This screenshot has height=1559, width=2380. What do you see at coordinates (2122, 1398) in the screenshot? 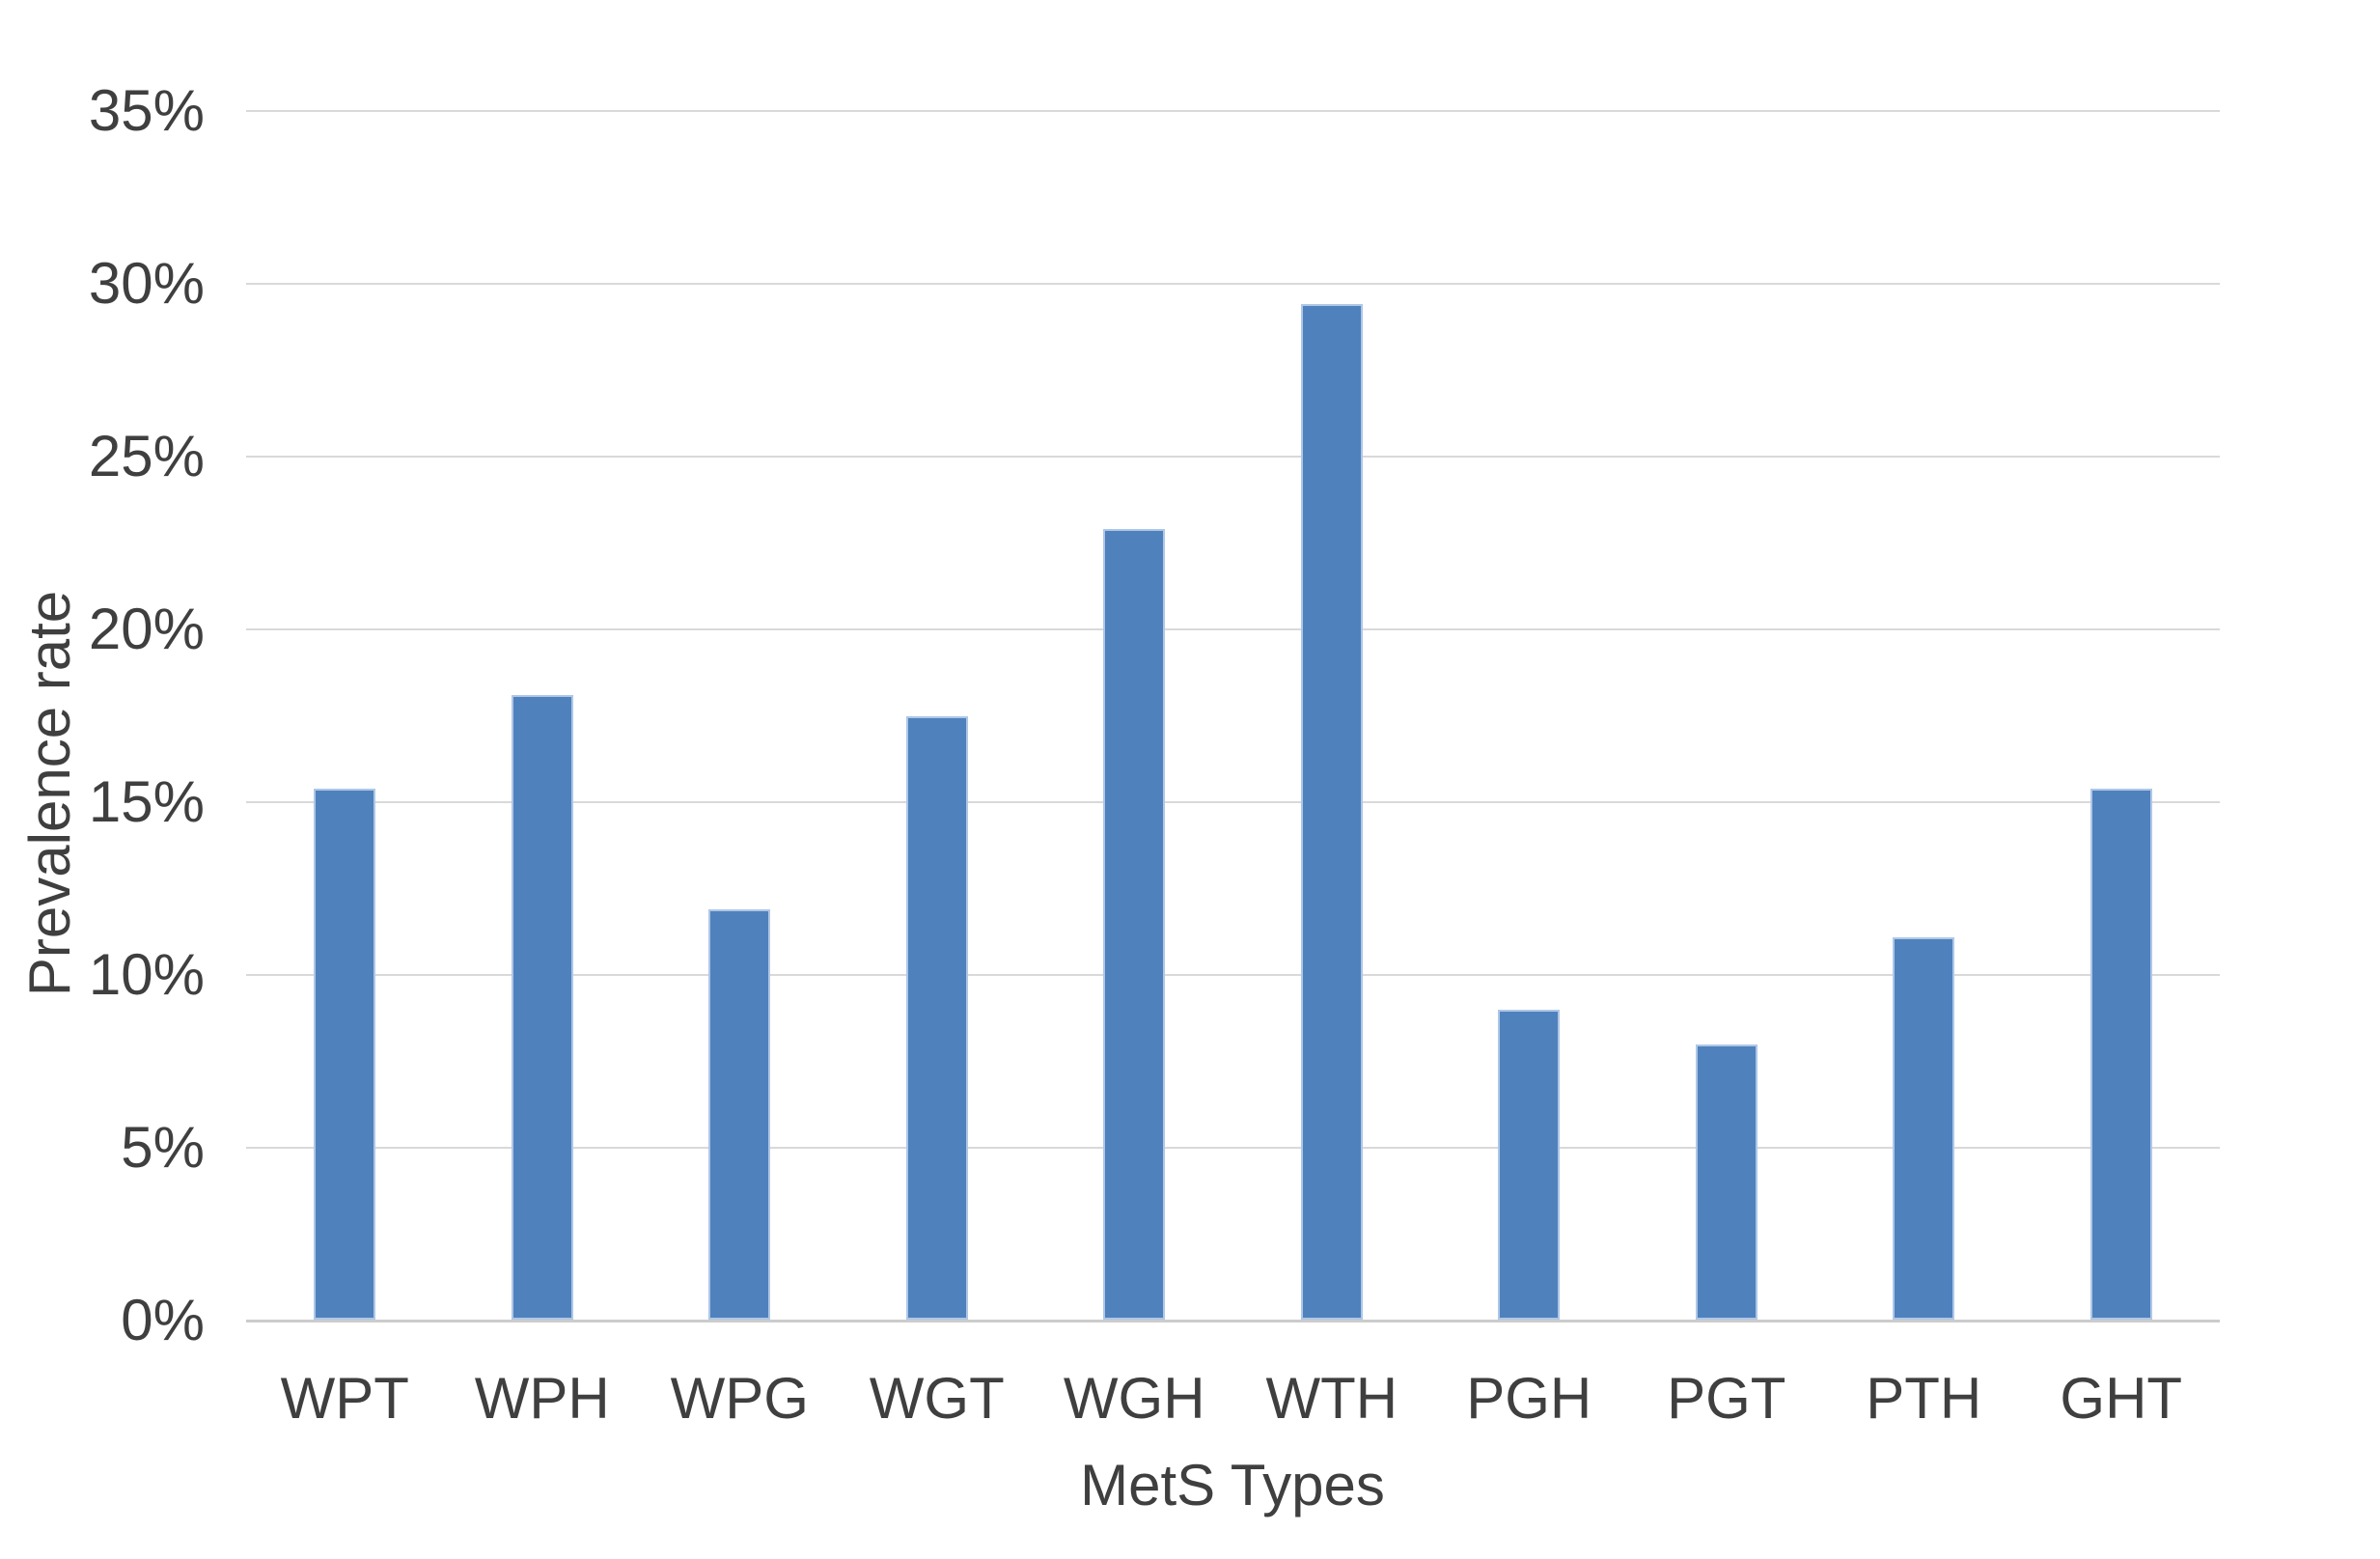
I see `x-tick-label: GHT` at bounding box center [2122, 1398].